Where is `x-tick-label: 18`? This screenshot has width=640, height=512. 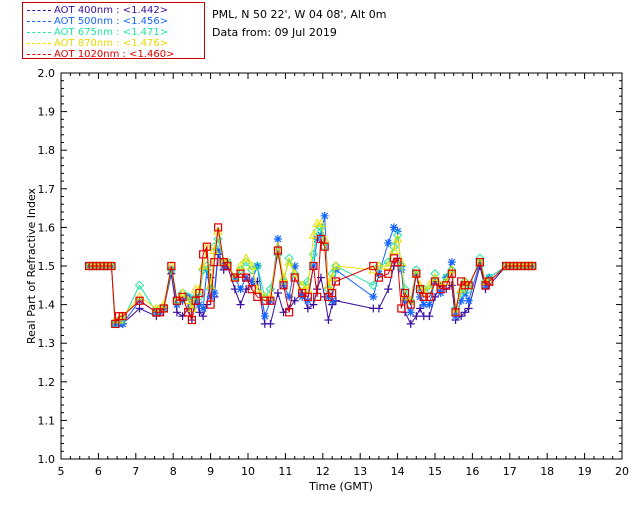
x-tick-label: 18 is located at coordinates (547, 471).